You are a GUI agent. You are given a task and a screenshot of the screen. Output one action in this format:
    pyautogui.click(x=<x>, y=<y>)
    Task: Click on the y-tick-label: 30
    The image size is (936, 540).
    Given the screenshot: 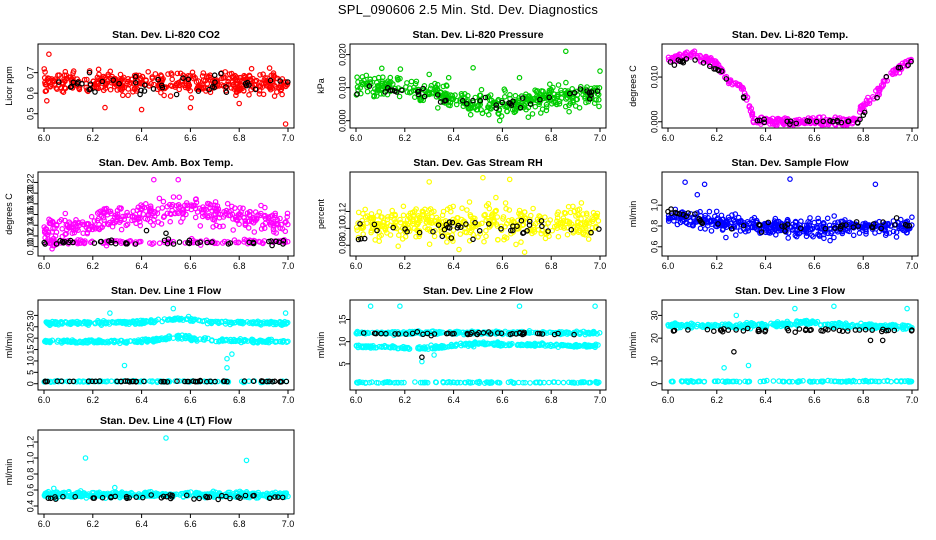 What is the action you would take?
    pyautogui.click(x=654, y=315)
    